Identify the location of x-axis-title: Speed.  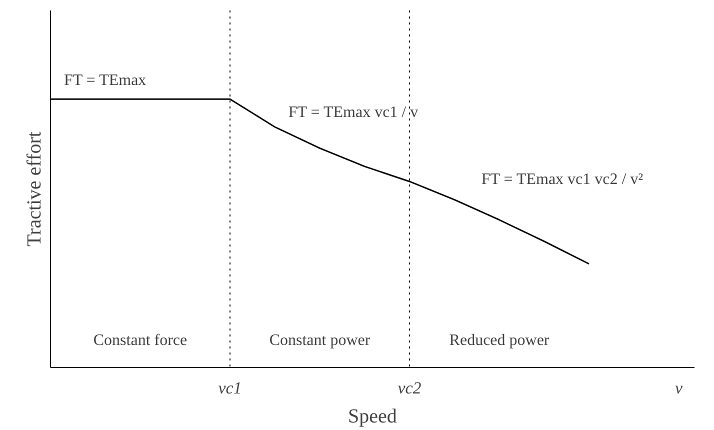
(372, 417).